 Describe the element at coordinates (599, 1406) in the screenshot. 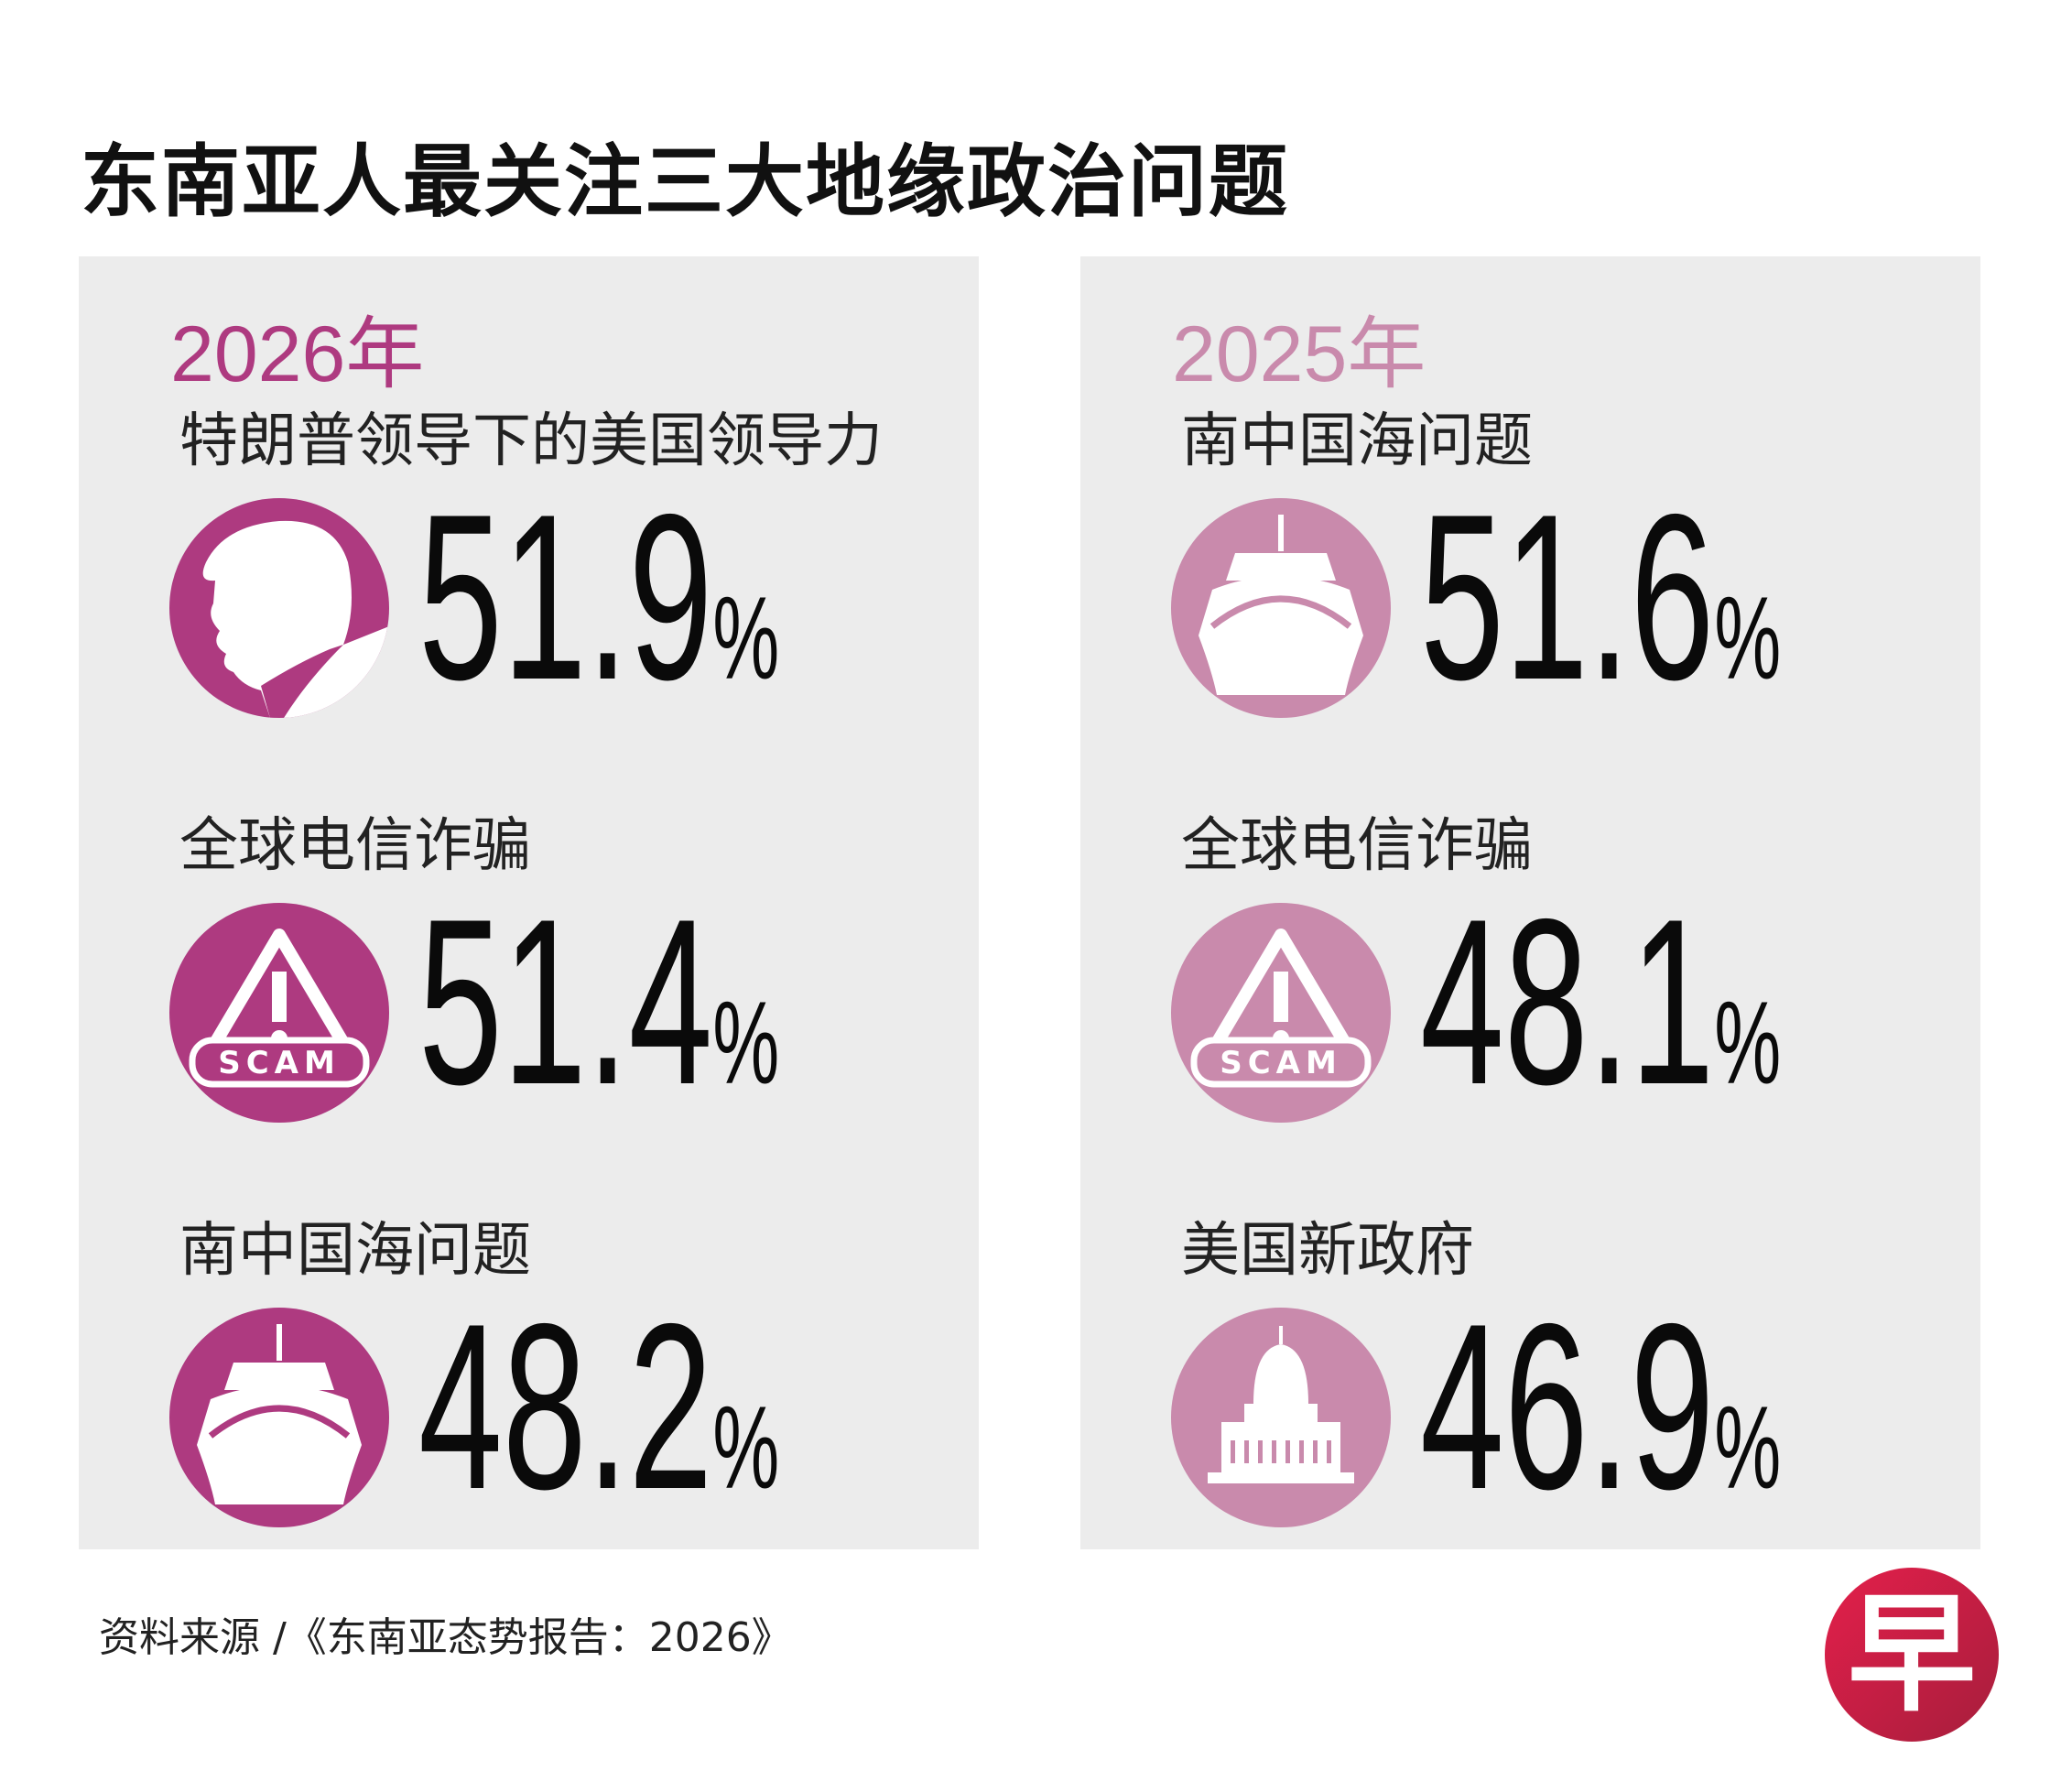

I see `percentage-value: 48.2%` at that location.